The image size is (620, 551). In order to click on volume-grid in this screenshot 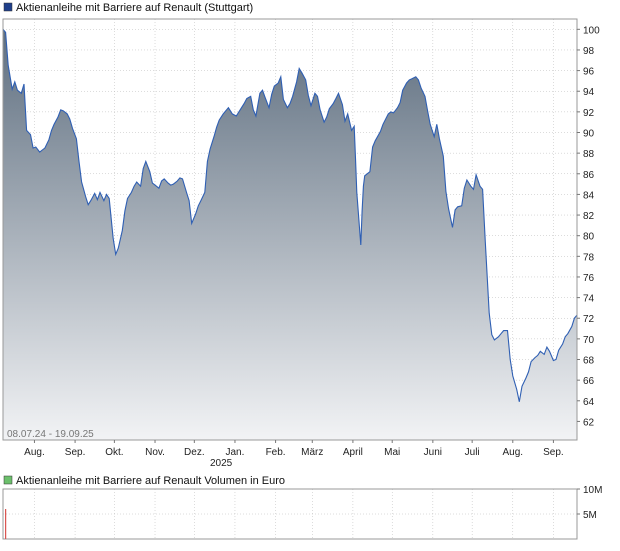, I will do `click(290, 514)`.